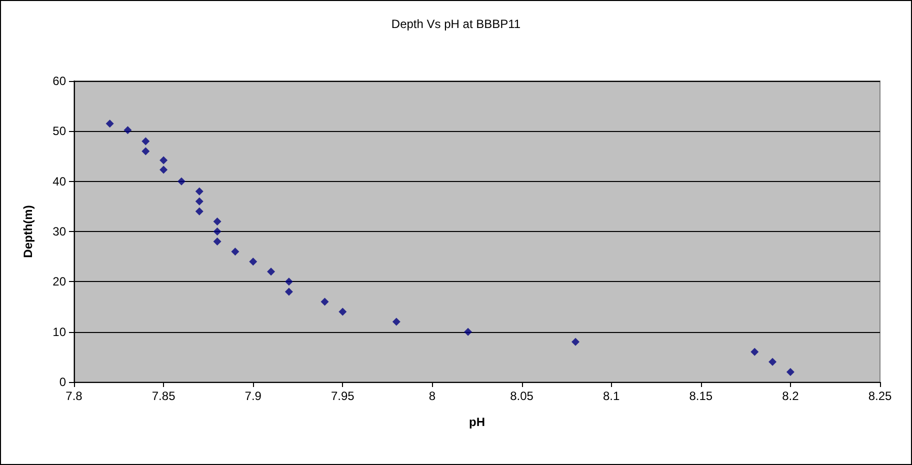 This screenshot has width=912, height=465. Describe the element at coordinates (28, 231) in the screenshot. I see `y-axis-title: Depth(m)` at that location.